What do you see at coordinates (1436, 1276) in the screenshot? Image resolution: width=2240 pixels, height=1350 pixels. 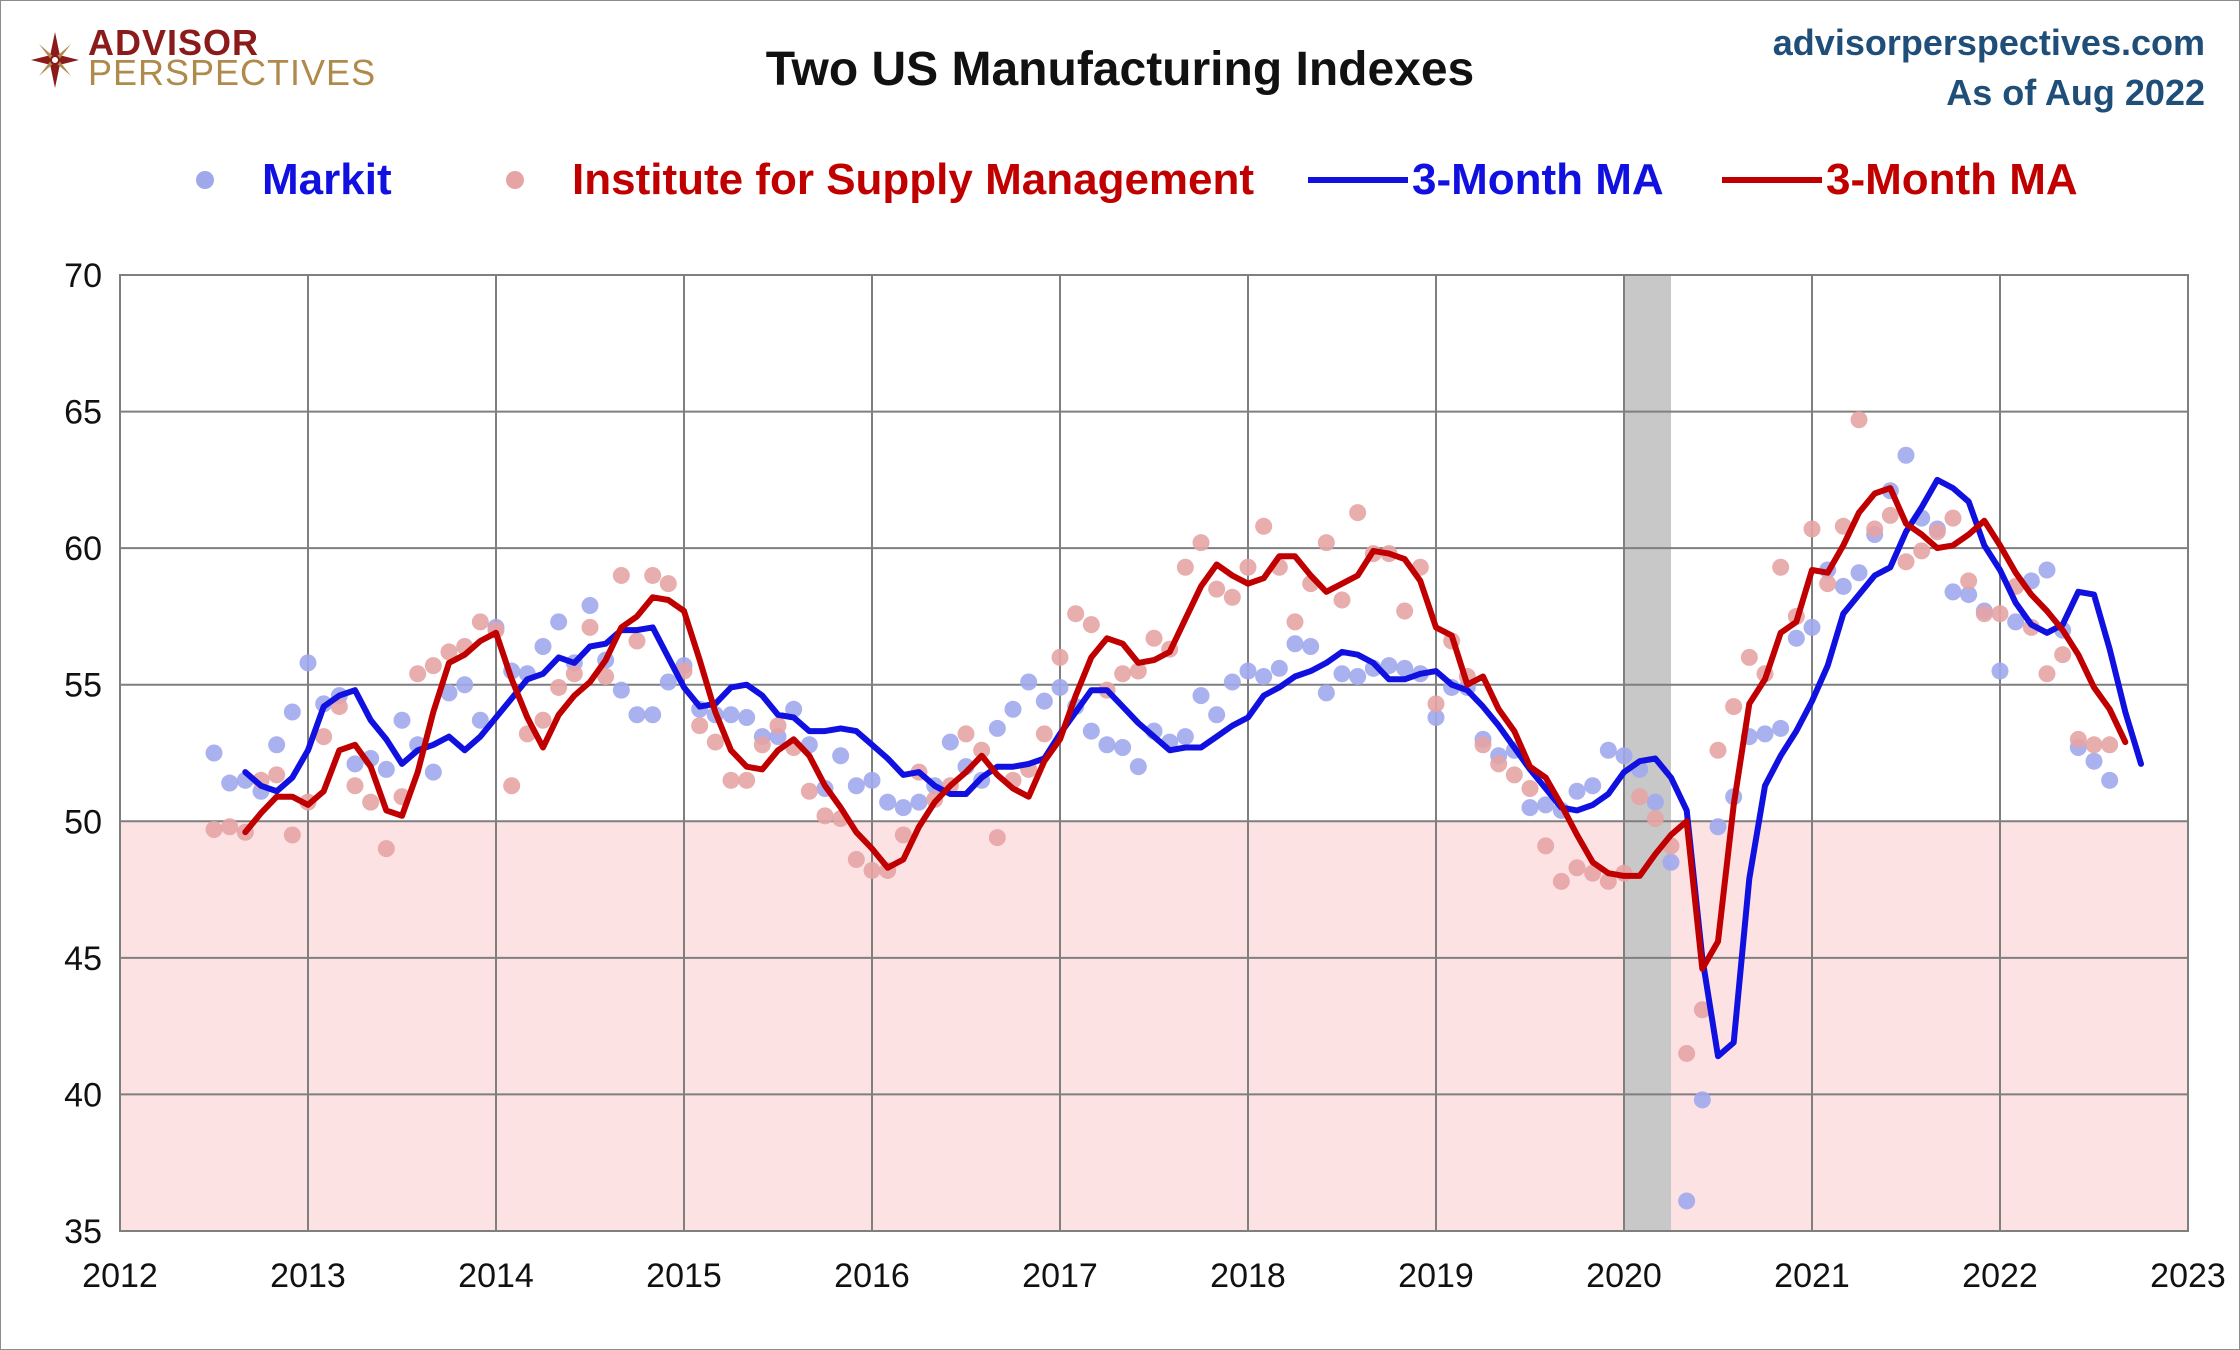 I see `x-tick-label: 2019` at bounding box center [1436, 1276].